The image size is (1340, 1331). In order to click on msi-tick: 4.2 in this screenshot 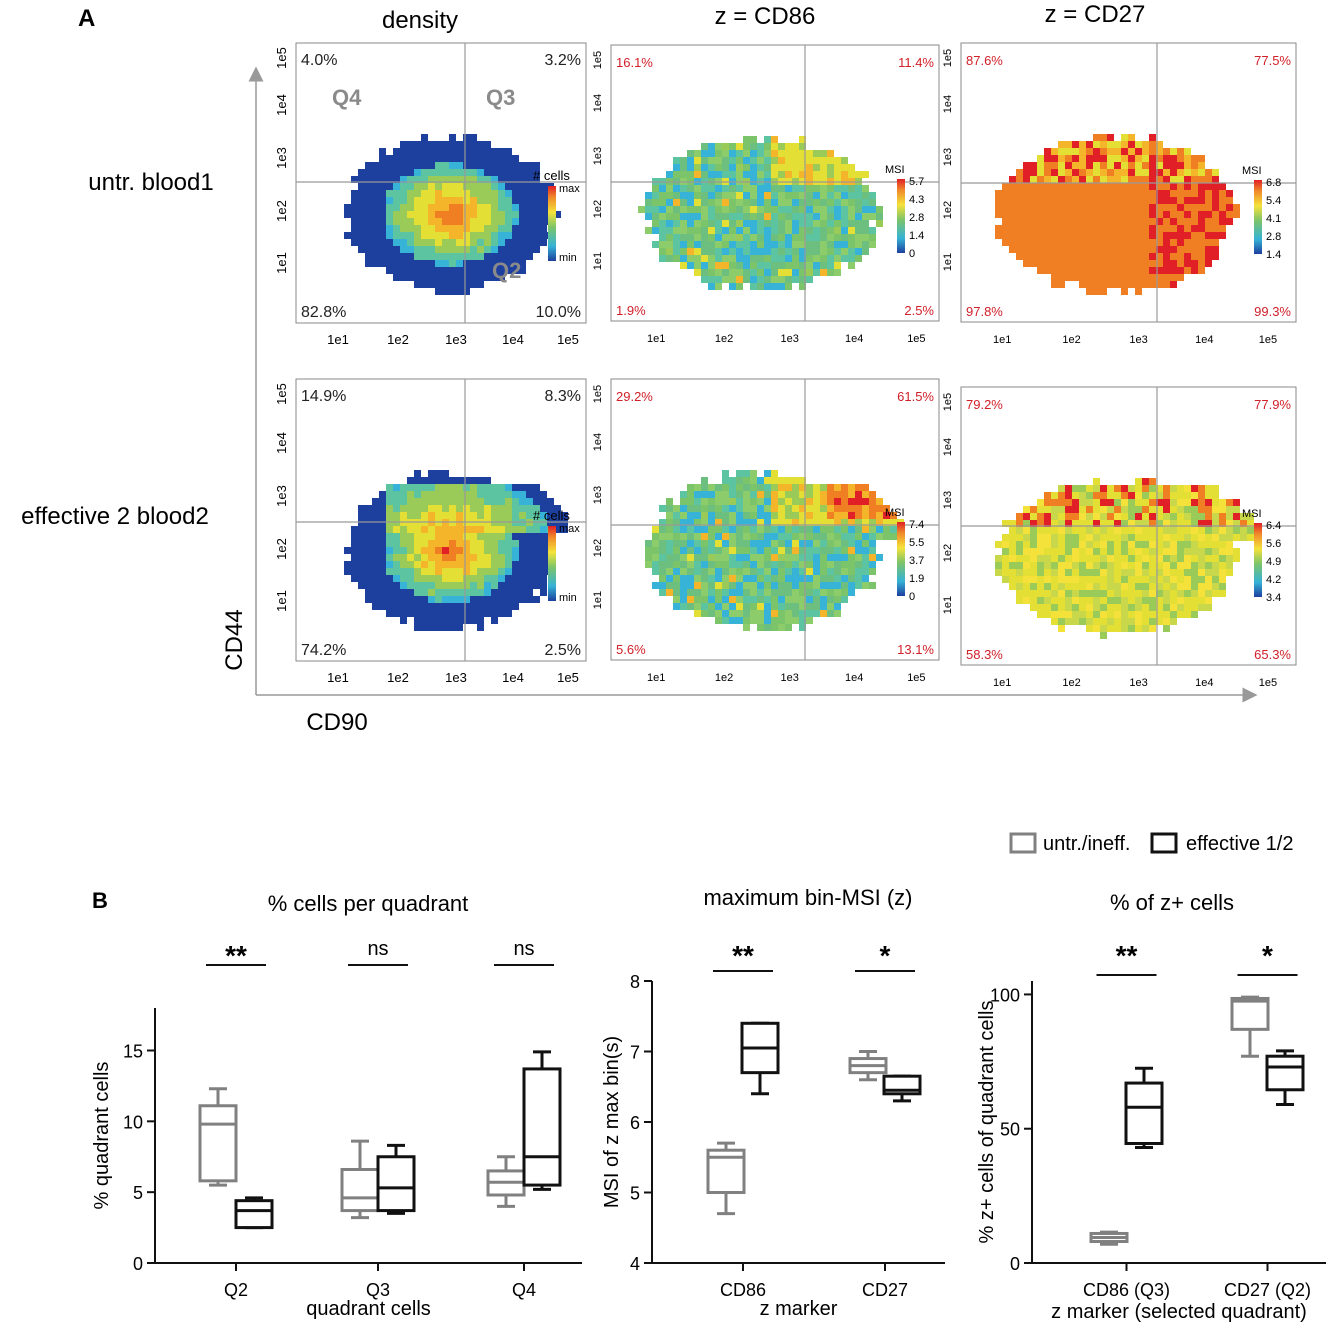, I will do `click(1273, 580)`.